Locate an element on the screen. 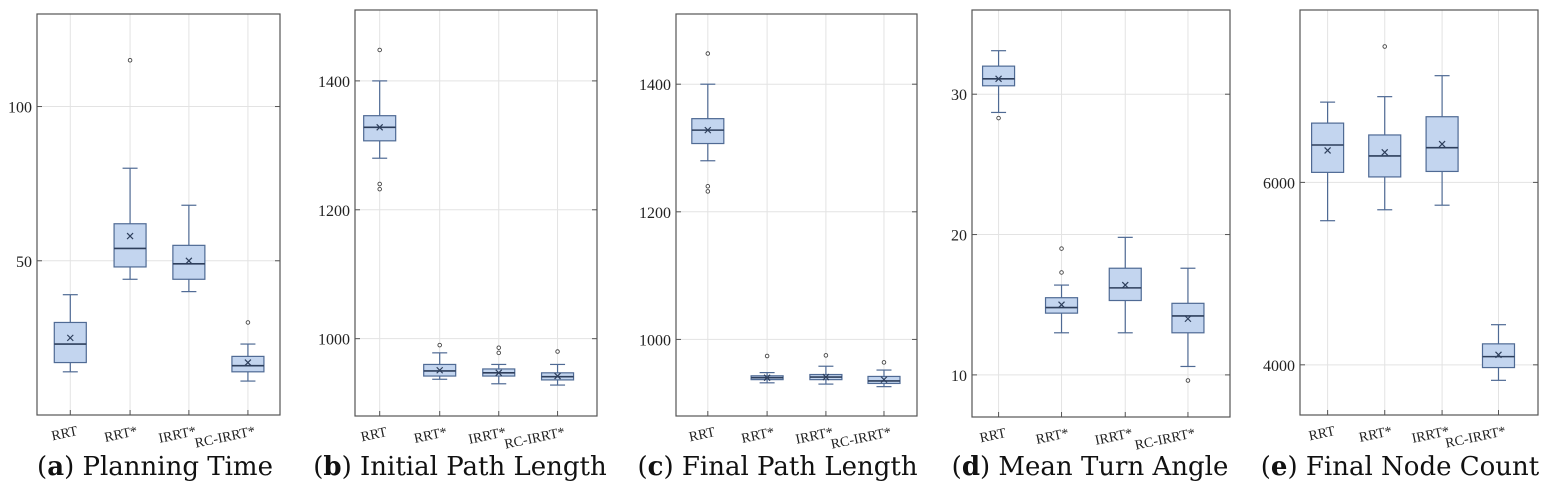 The height and width of the screenshot is (499, 1549). caption-b-text: Initial Path Length is located at coordinates (483, 467).